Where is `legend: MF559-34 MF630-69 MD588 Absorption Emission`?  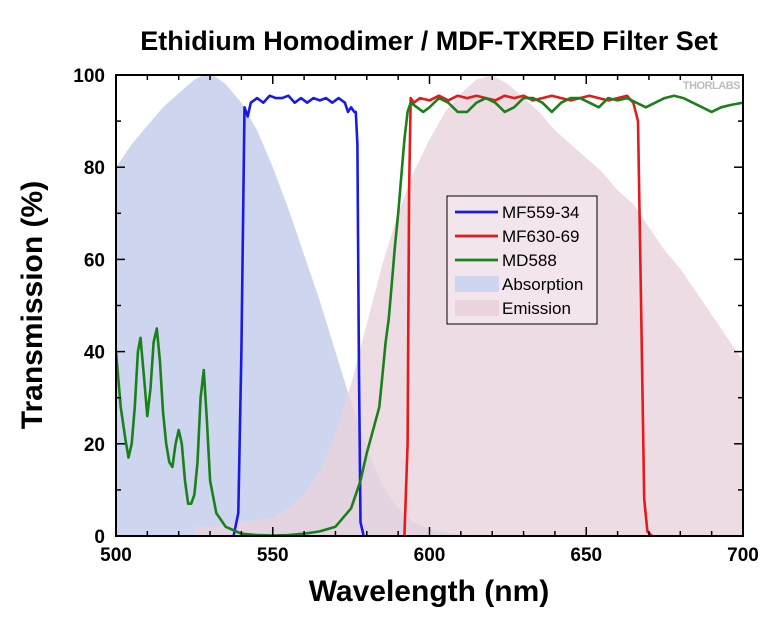 legend: MF559-34 MF630-69 MD588 Absorption Emission is located at coordinates (522, 260).